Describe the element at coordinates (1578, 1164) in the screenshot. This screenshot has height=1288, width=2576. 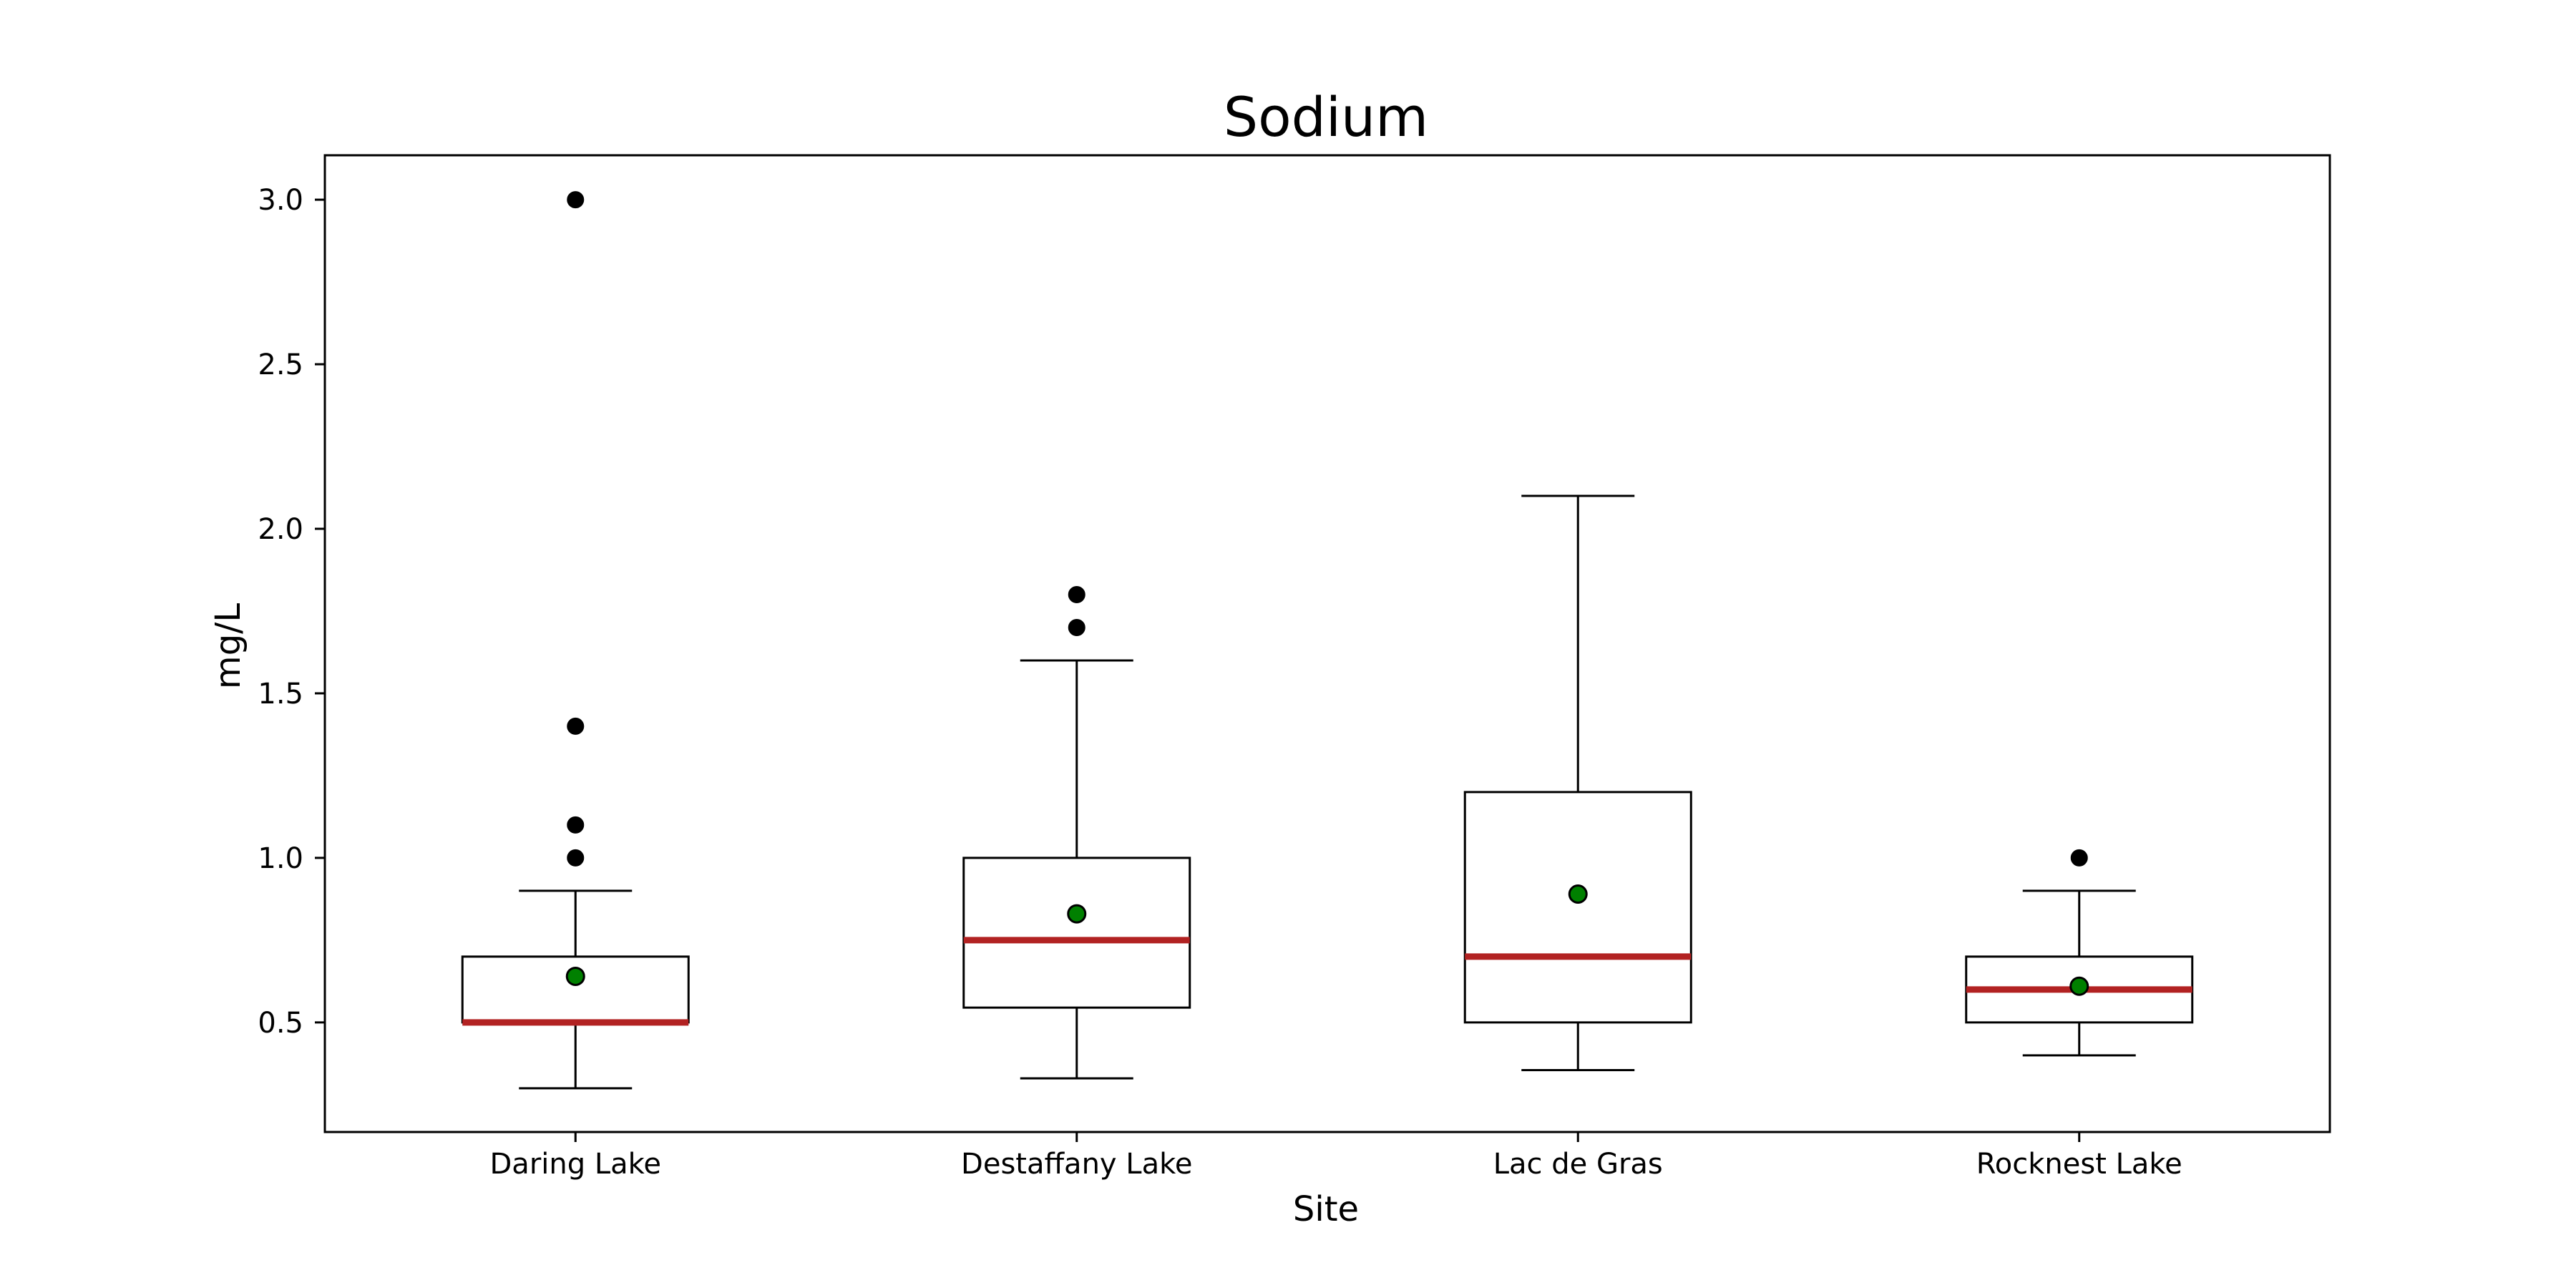
I see `x-tick-label: Lac de Gras` at that location.